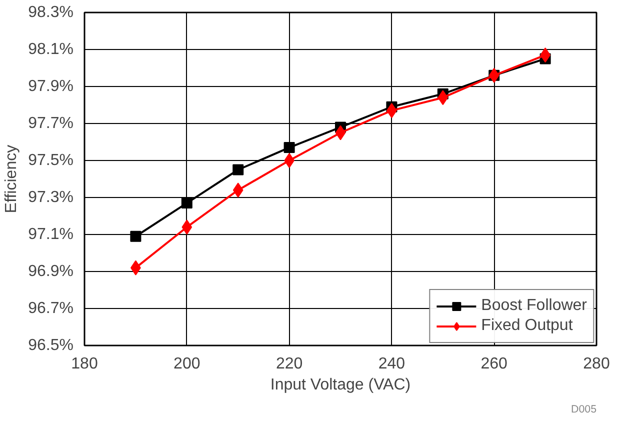  I want to click on y-tick-label: 97.5%, so click(51, 160).